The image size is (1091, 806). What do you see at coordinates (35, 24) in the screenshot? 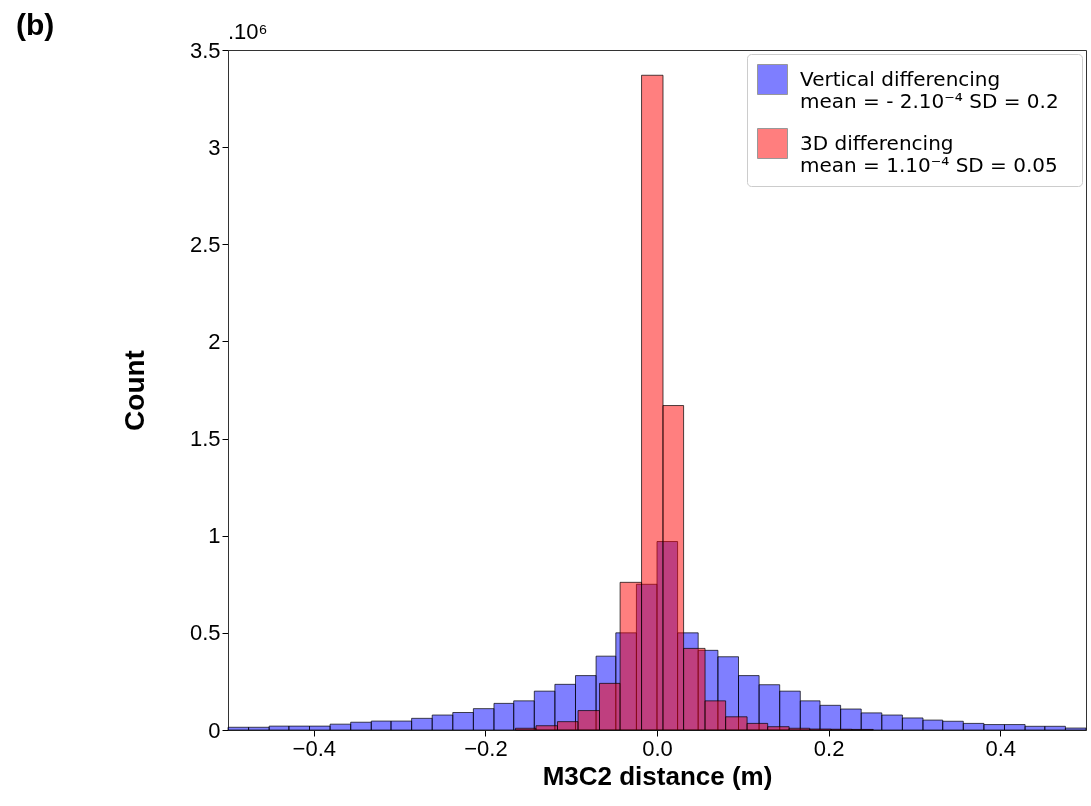
I see `chart-title: (b)` at bounding box center [35, 24].